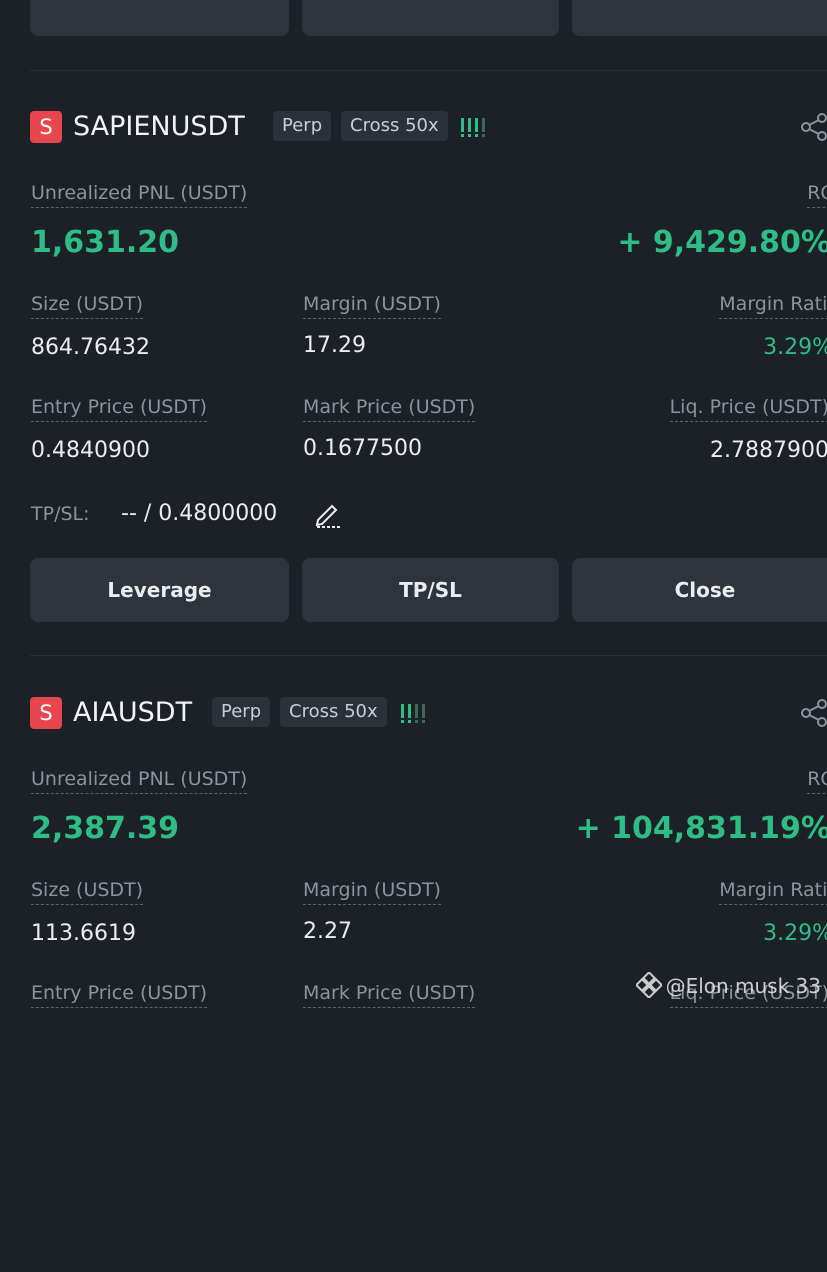 This screenshot has width=827, height=1272. I want to click on field-value: 2.7887900, so click(768, 450).